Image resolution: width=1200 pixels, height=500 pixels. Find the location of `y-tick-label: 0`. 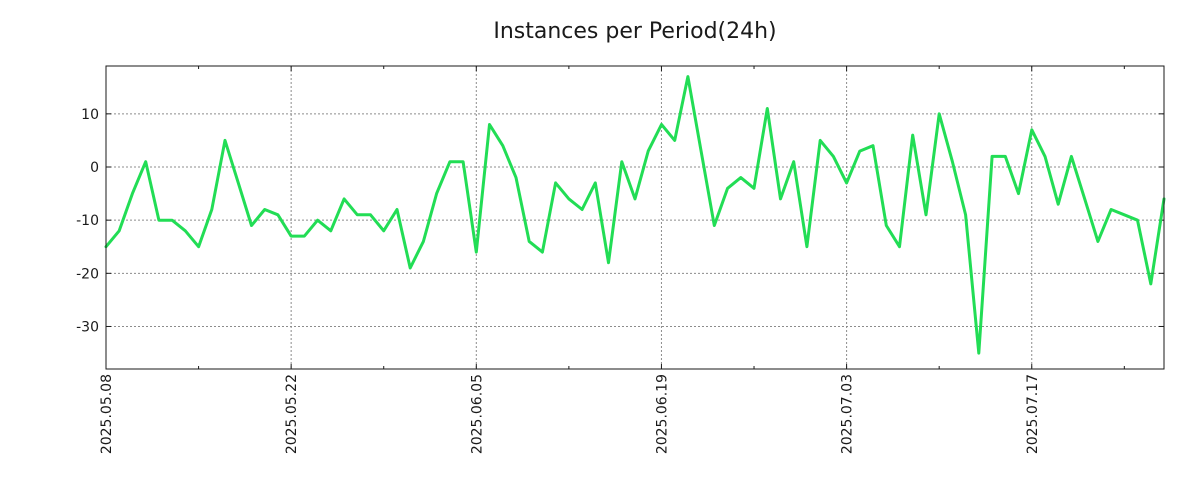

y-tick-label: 0 is located at coordinates (94, 168).